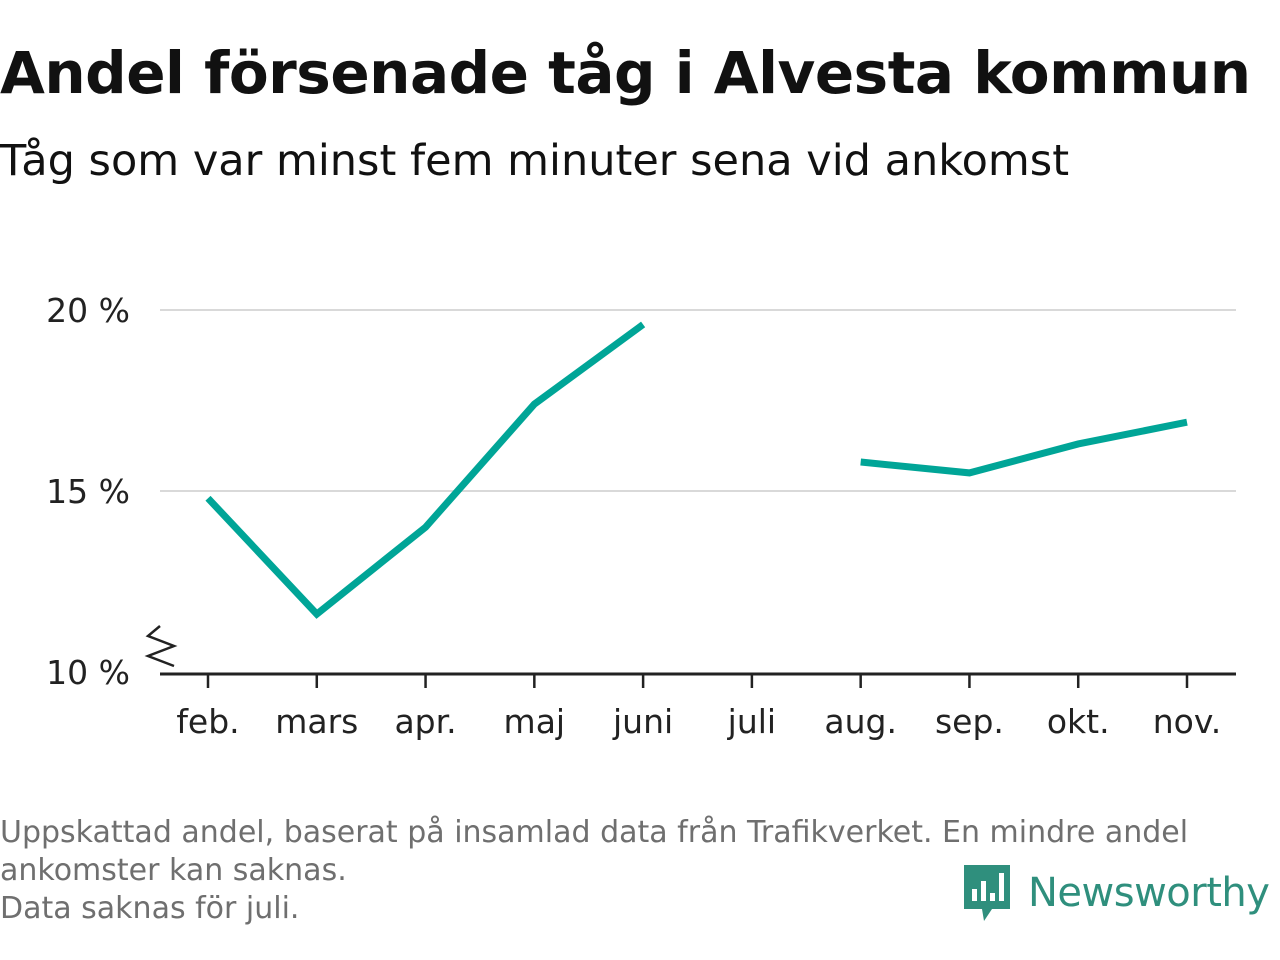  Describe the element at coordinates (161, 646) in the screenshot. I see `axis-break-icon` at that location.